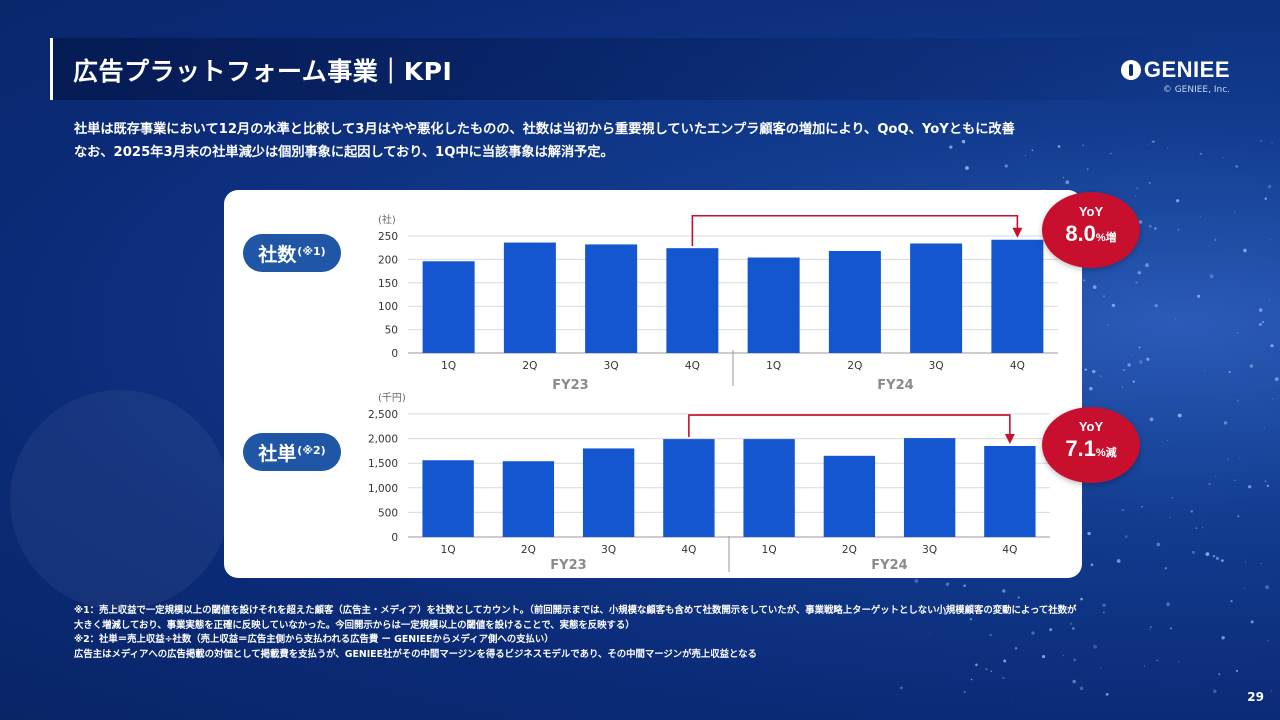 The height and width of the screenshot is (720, 1280). I want to click on title-bar: 広告プラットフォーム事業｜KPI, so click(641, 69).